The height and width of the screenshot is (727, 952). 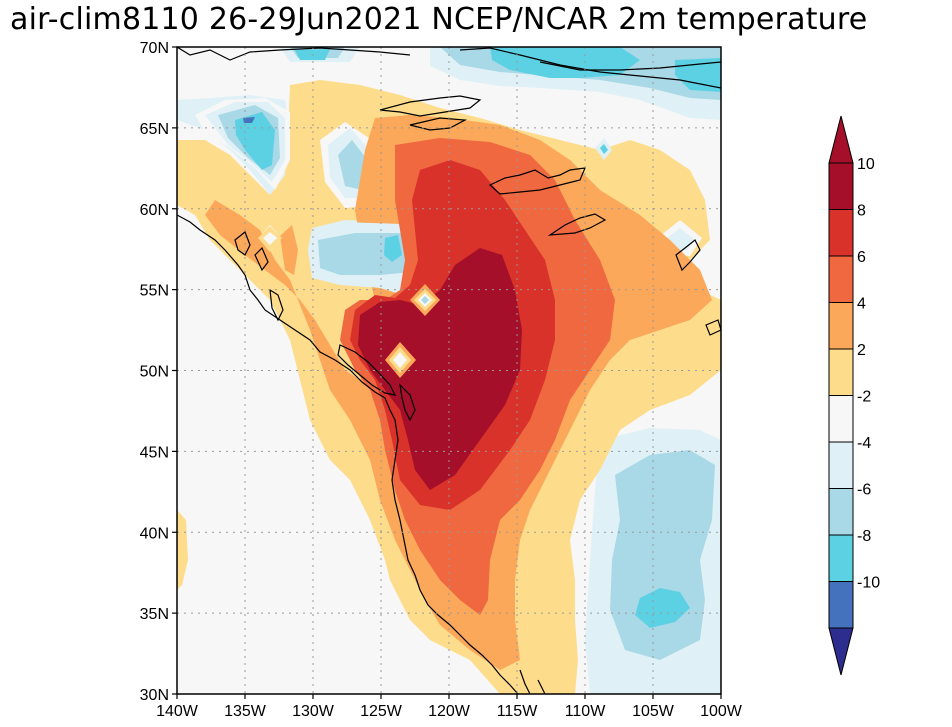 I want to click on lat-tick-label: 60N, so click(x=154, y=210).